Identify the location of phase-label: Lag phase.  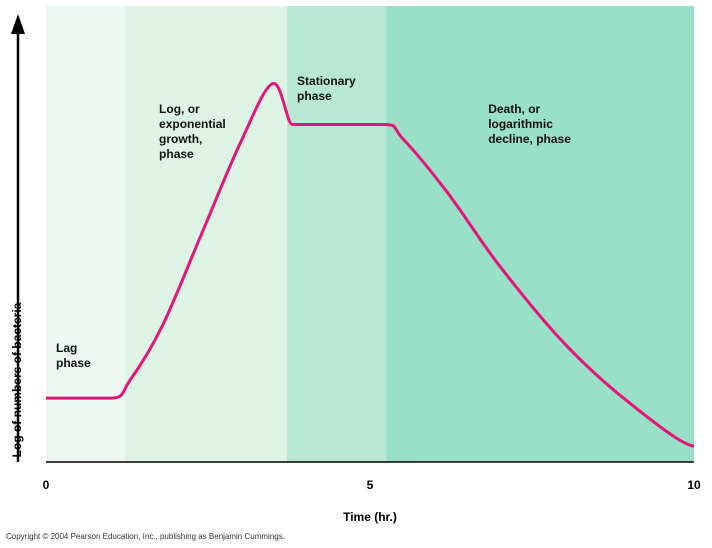
(73, 355).